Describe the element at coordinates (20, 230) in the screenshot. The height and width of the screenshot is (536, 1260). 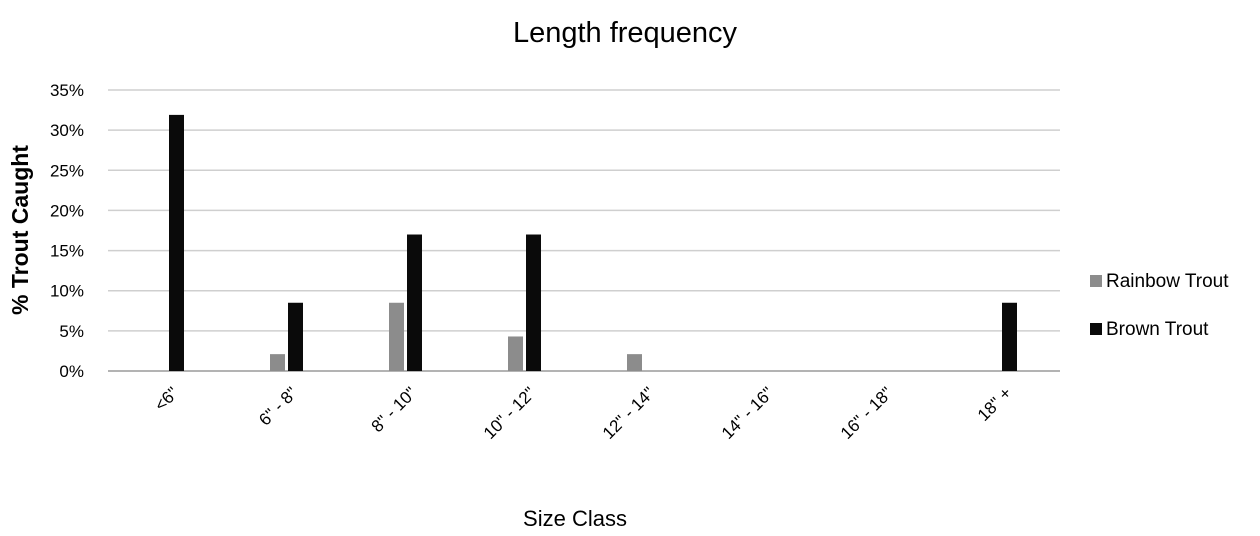
I see `y-axis-title: % Trout Caught` at that location.